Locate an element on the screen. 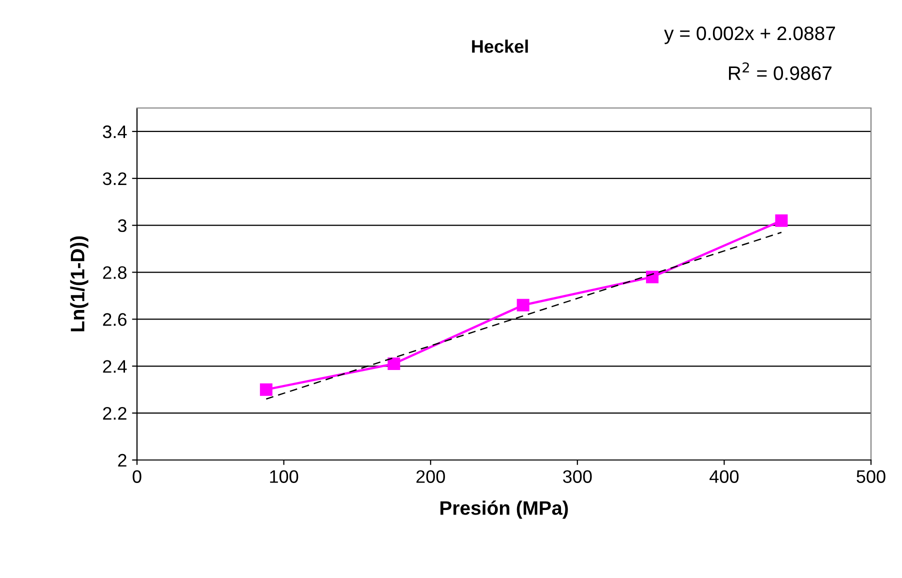 The image size is (902, 578). y-tick-label: 3.2 is located at coordinates (114, 179).